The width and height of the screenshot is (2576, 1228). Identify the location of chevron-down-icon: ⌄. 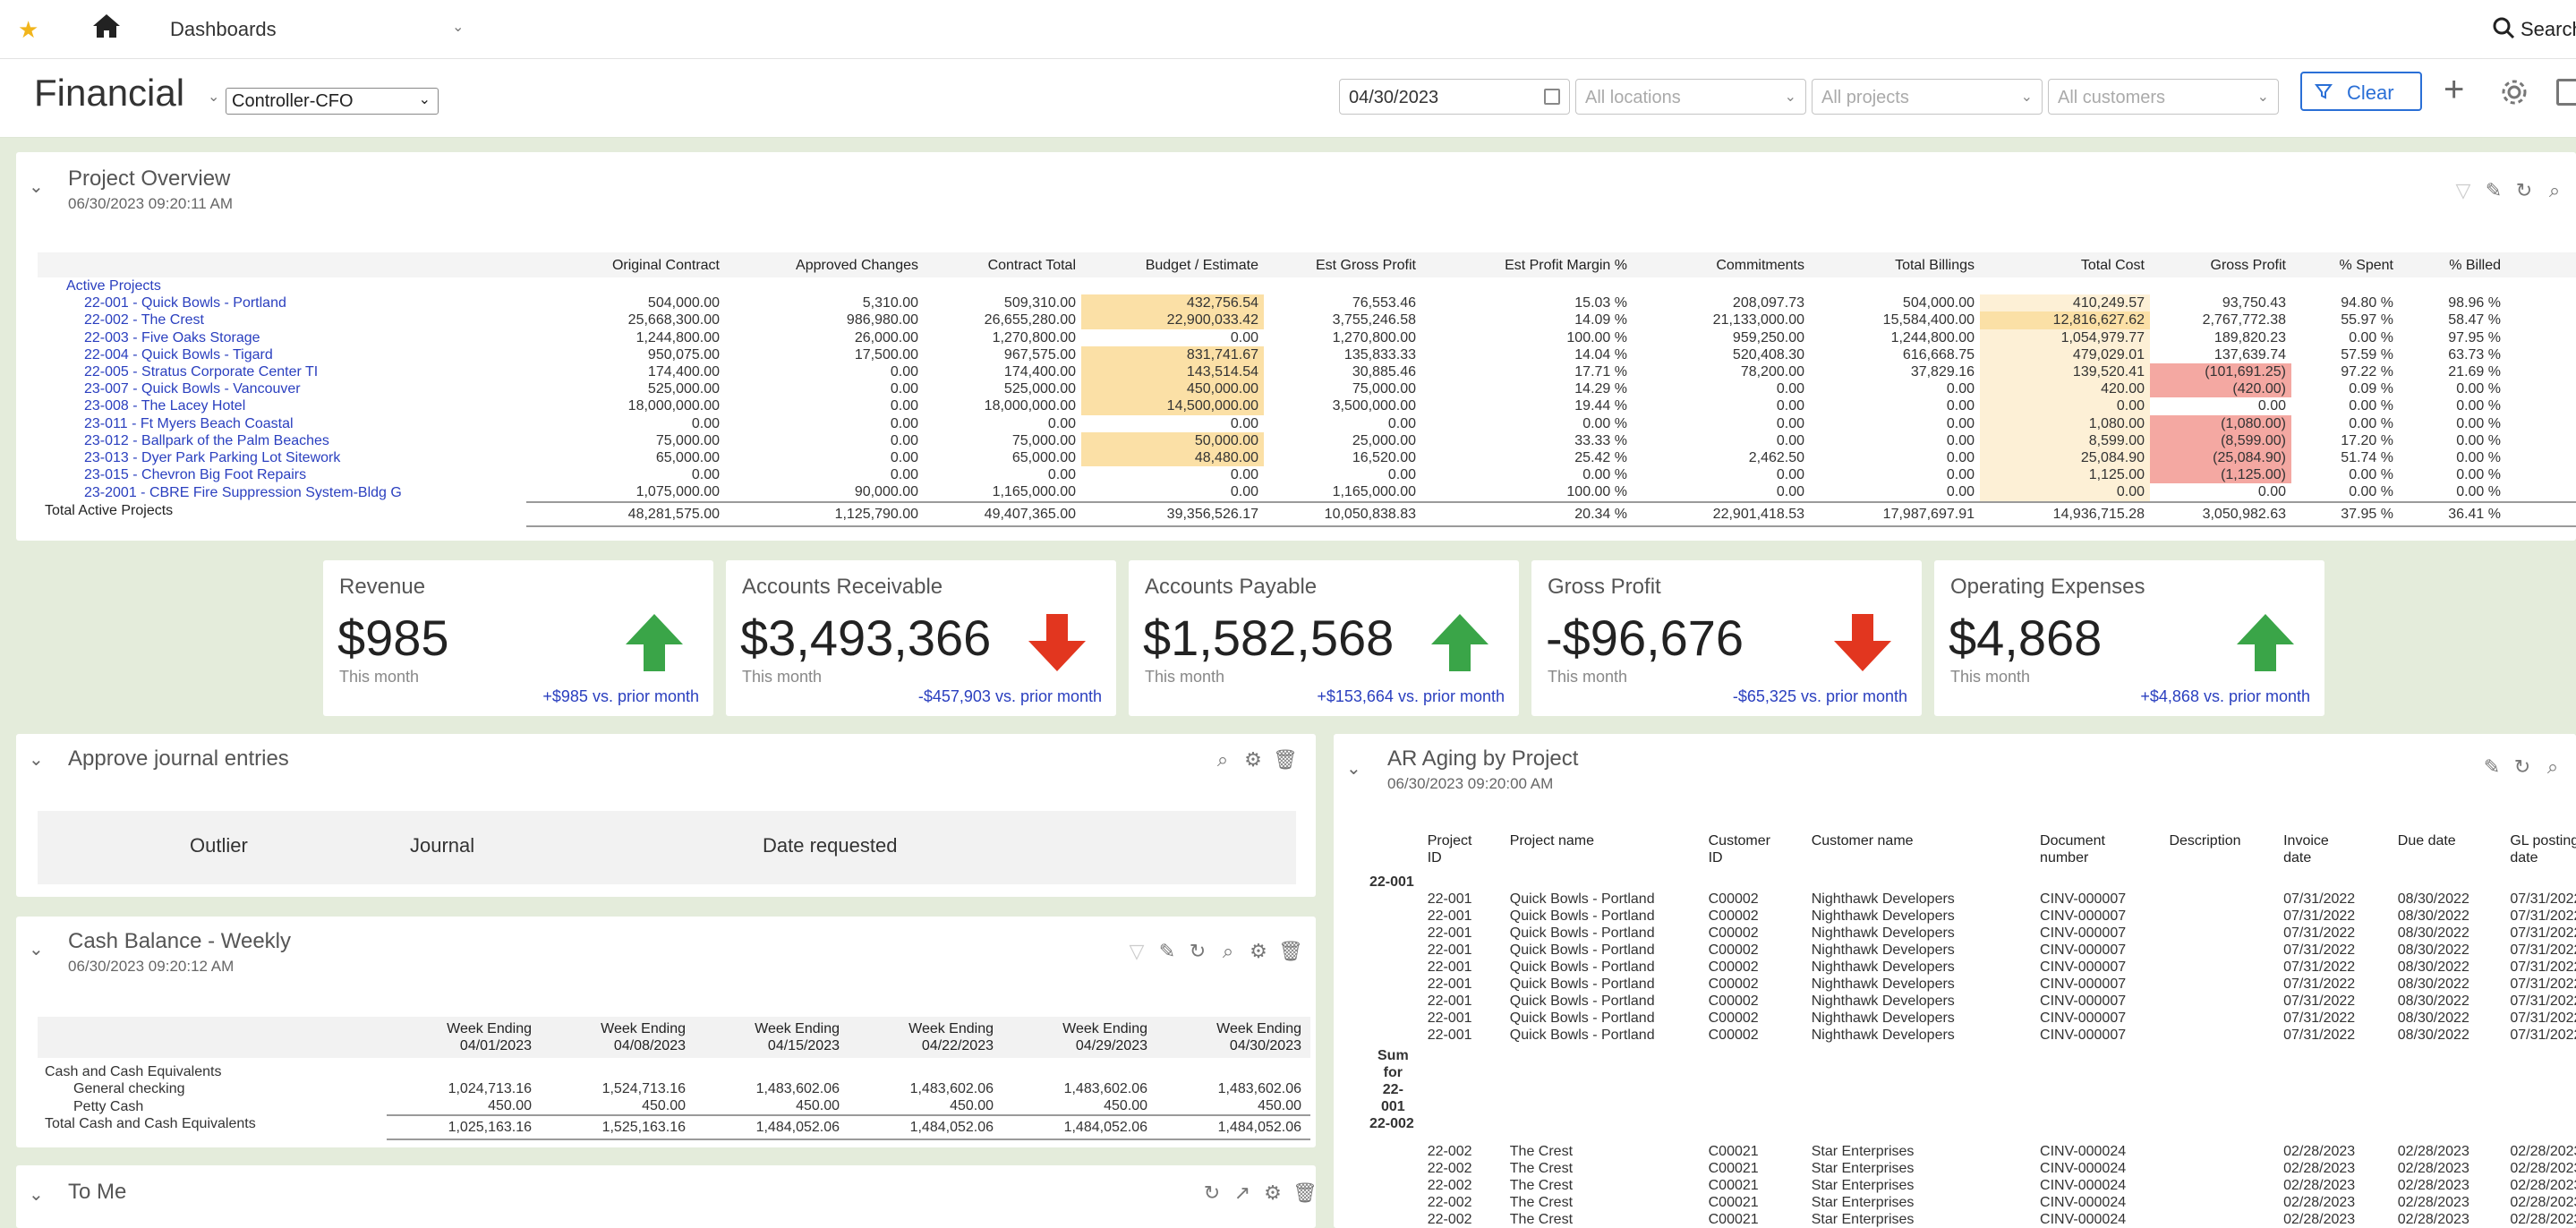
(458, 27).